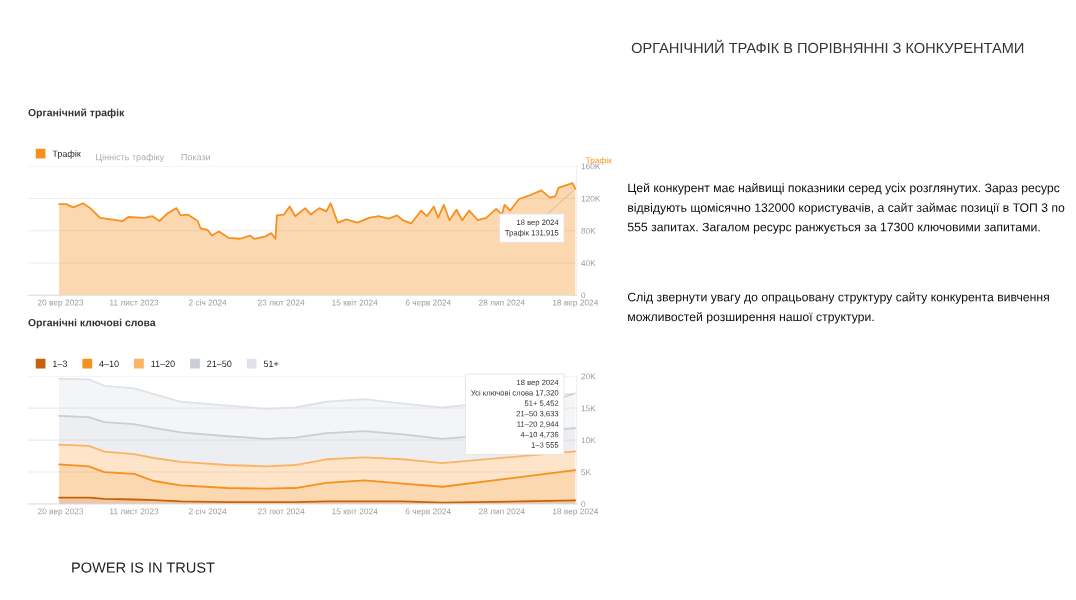 The image size is (1076, 600). What do you see at coordinates (598, 161) in the screenshot?
I see `y-axis-title: Трафік` at bounding box center [598, 161].